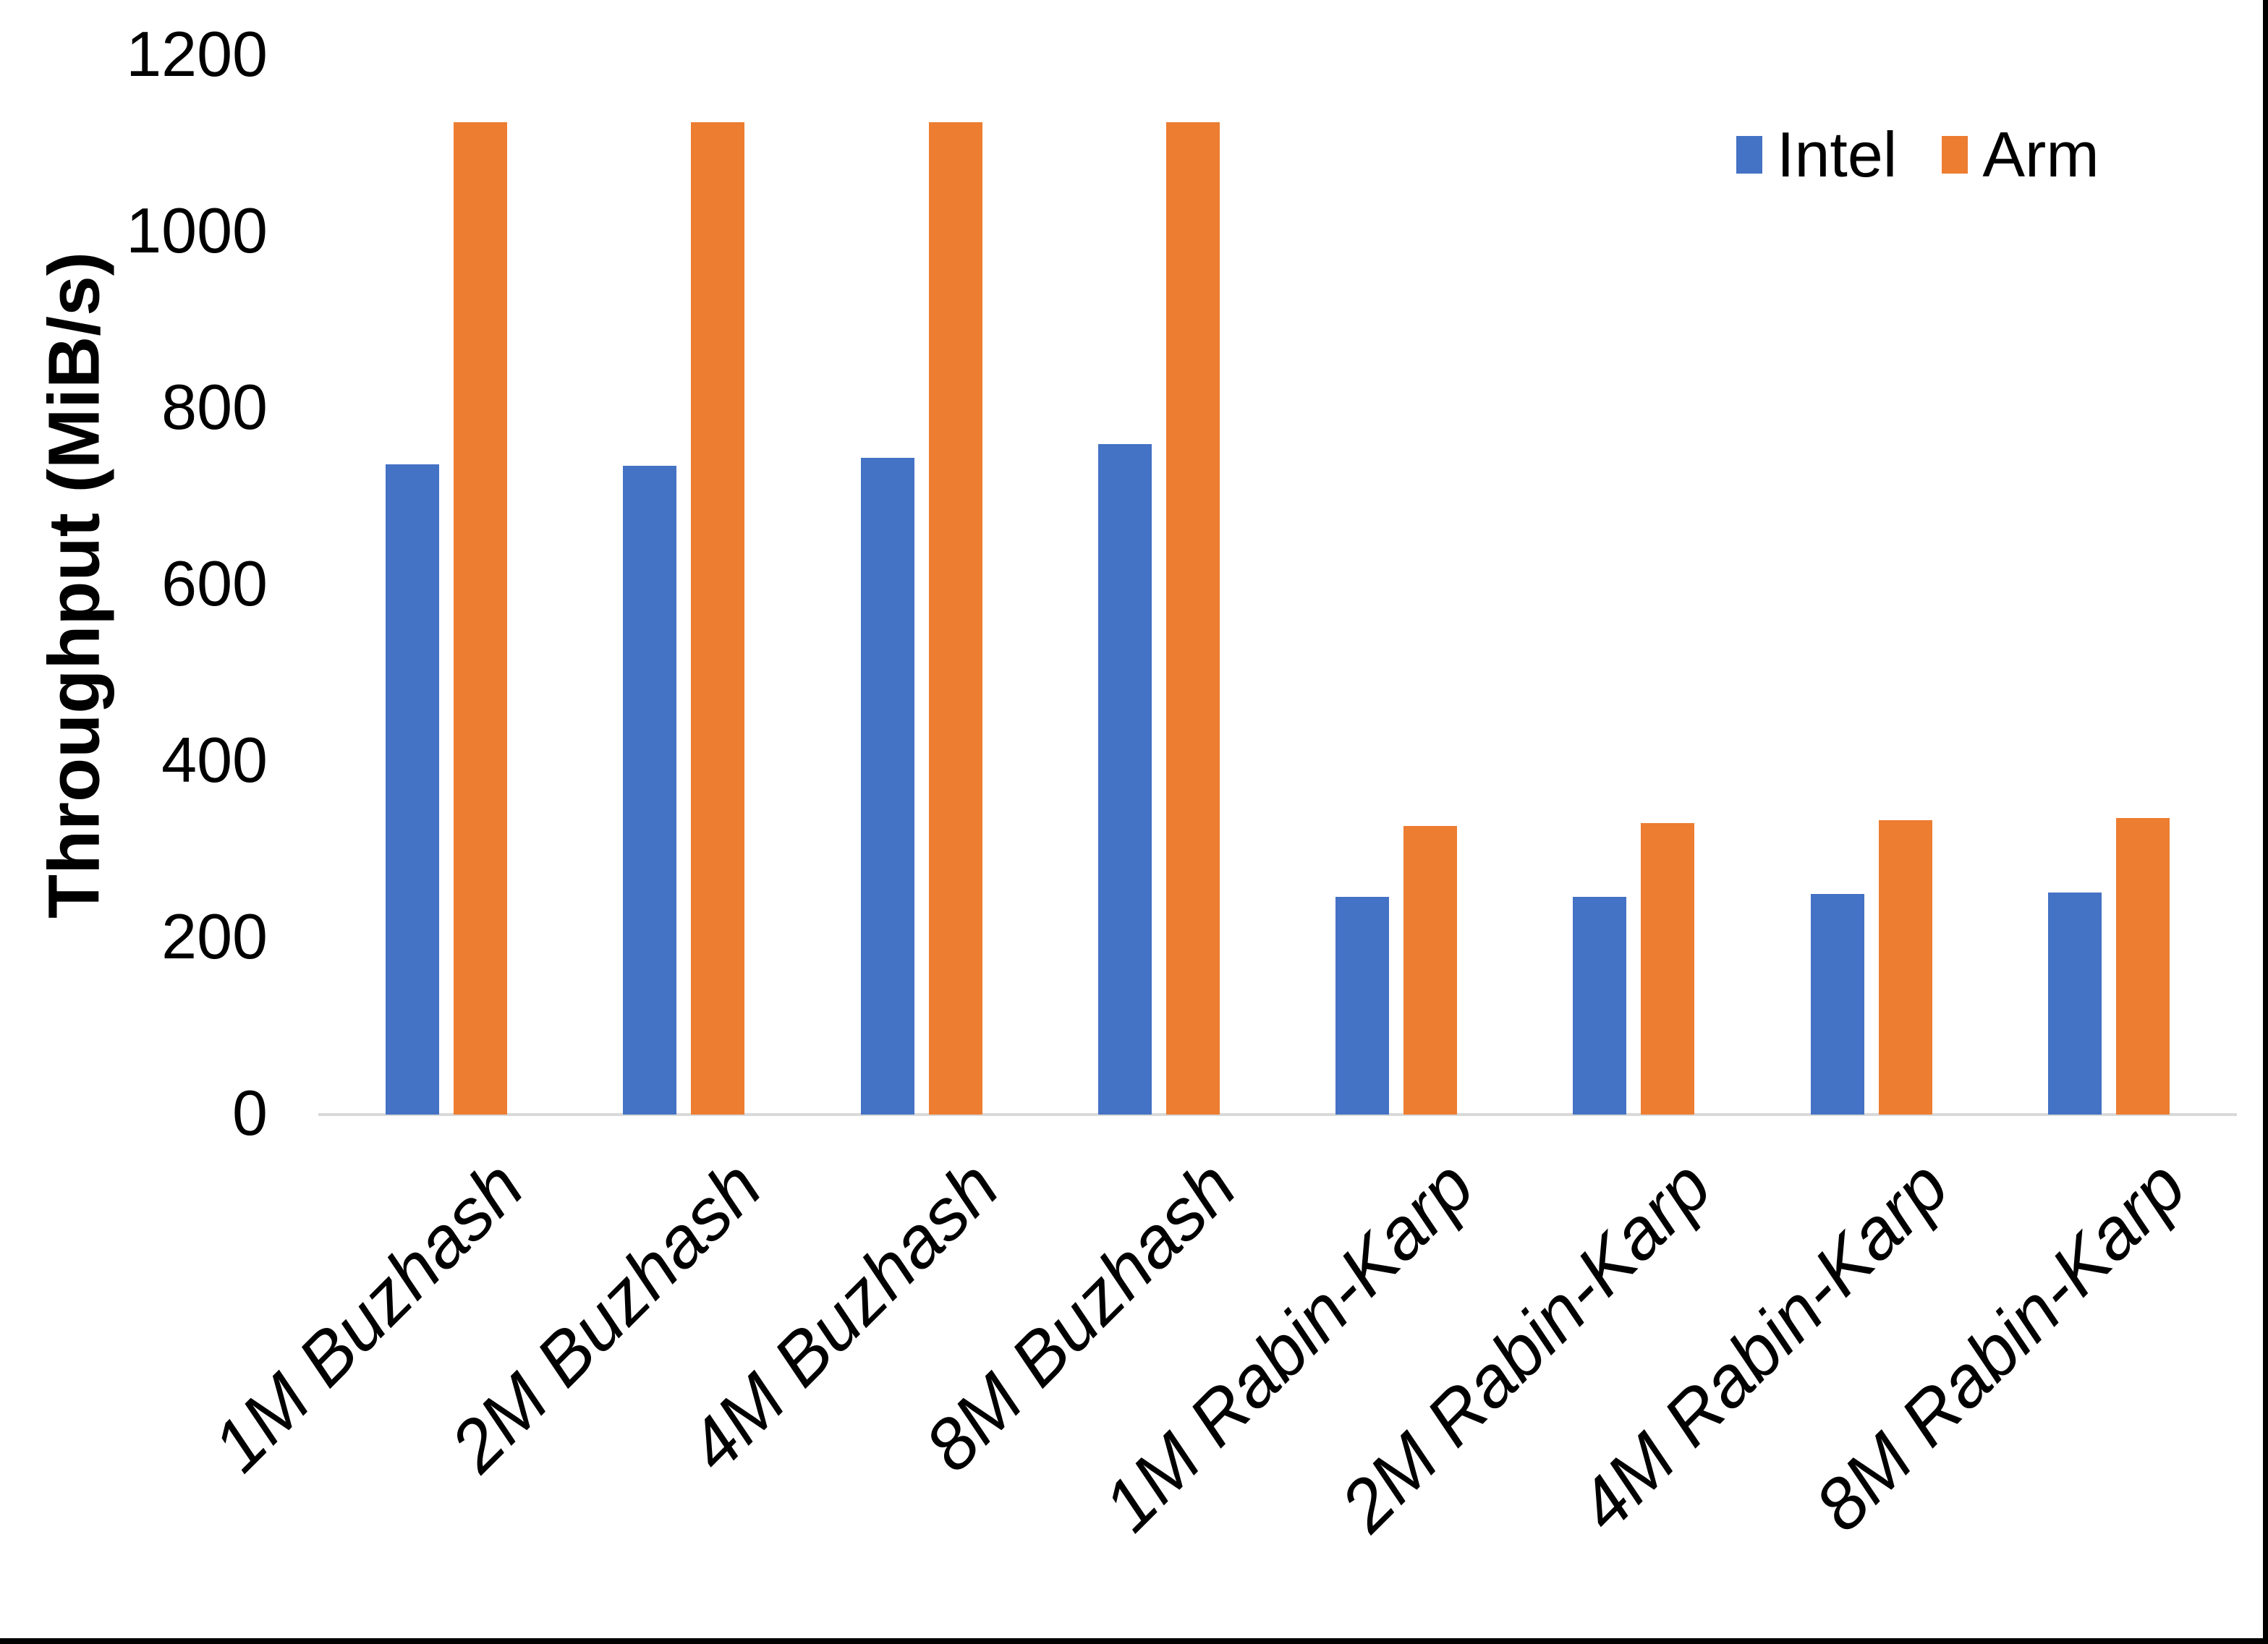  What do you see at coordinates (2040, 154) in the screenshot?
I see `legend-label: Arm` at bounding box center [2040, 154].